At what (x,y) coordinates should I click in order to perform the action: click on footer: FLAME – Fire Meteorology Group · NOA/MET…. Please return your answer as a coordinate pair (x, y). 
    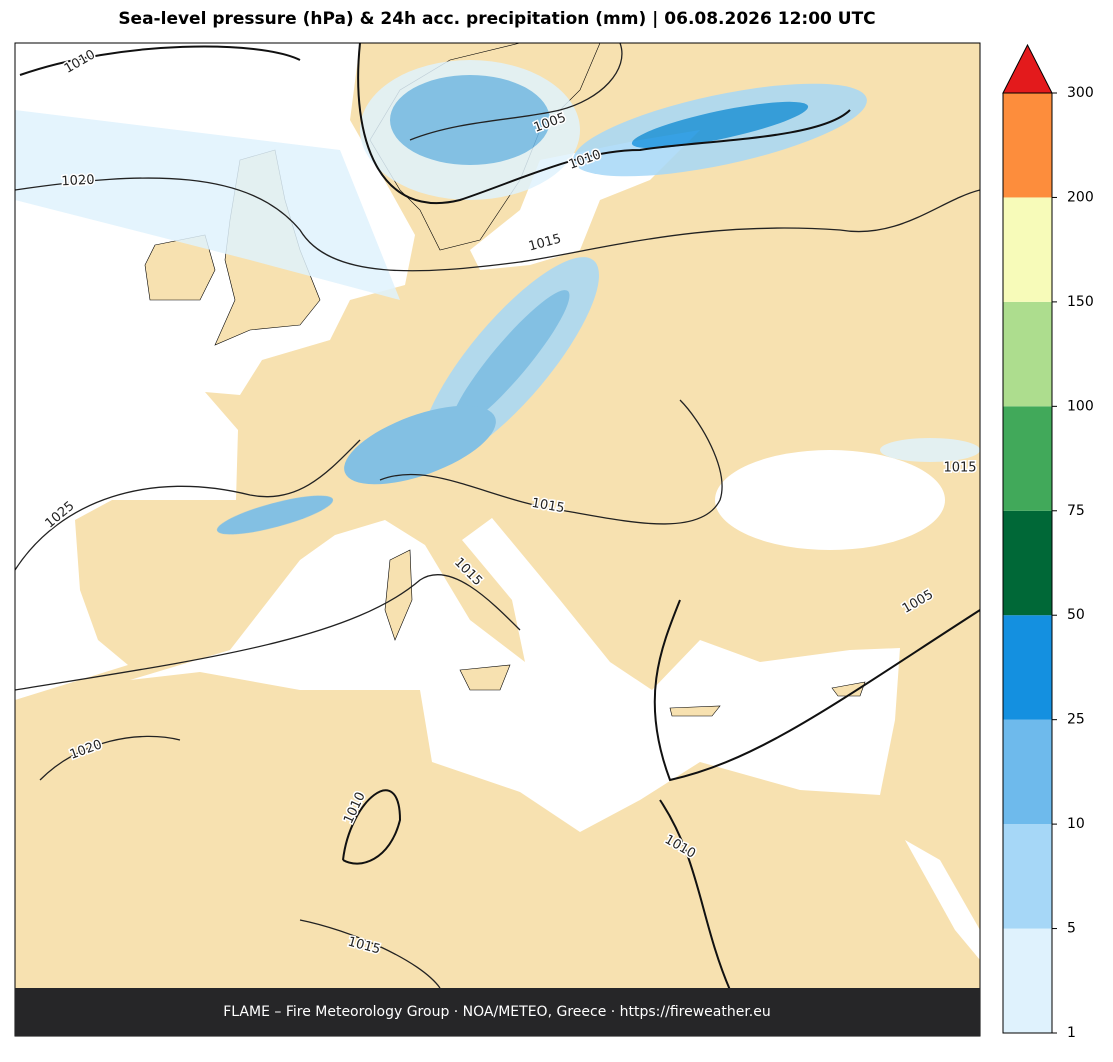
    Looking at the image, I should click on (497, 1012).